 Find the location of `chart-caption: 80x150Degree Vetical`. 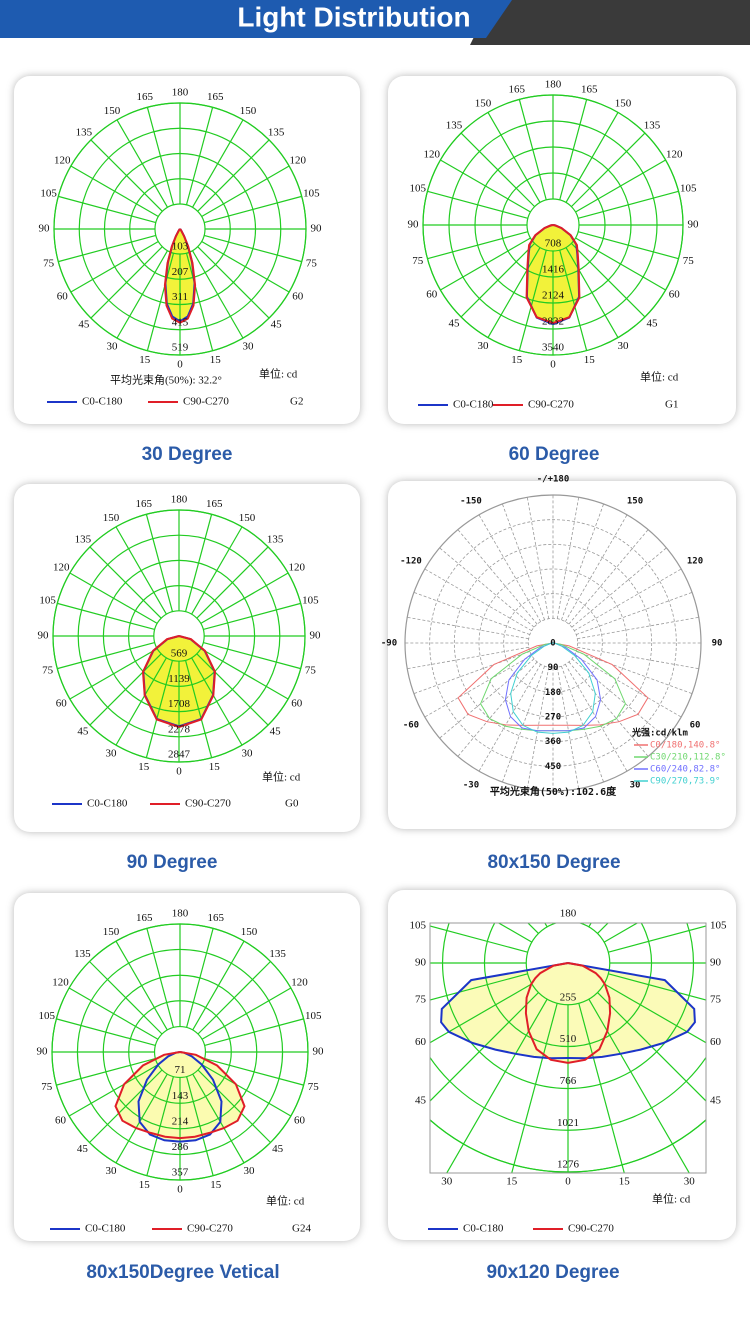

chart-caption: 80x150Degree Vetical is located at coordinates (182, 1272).